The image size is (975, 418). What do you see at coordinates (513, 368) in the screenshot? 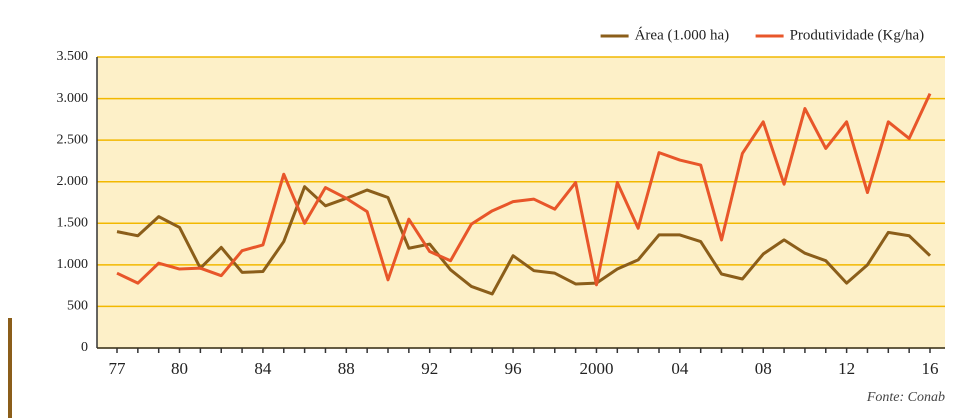
I see `x-tick-label: 96` at bounding box center [513, 368].